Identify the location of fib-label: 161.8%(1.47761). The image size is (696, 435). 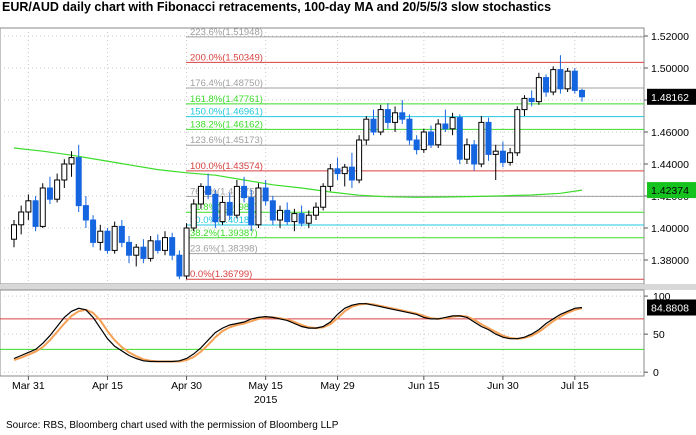
(226, 99).